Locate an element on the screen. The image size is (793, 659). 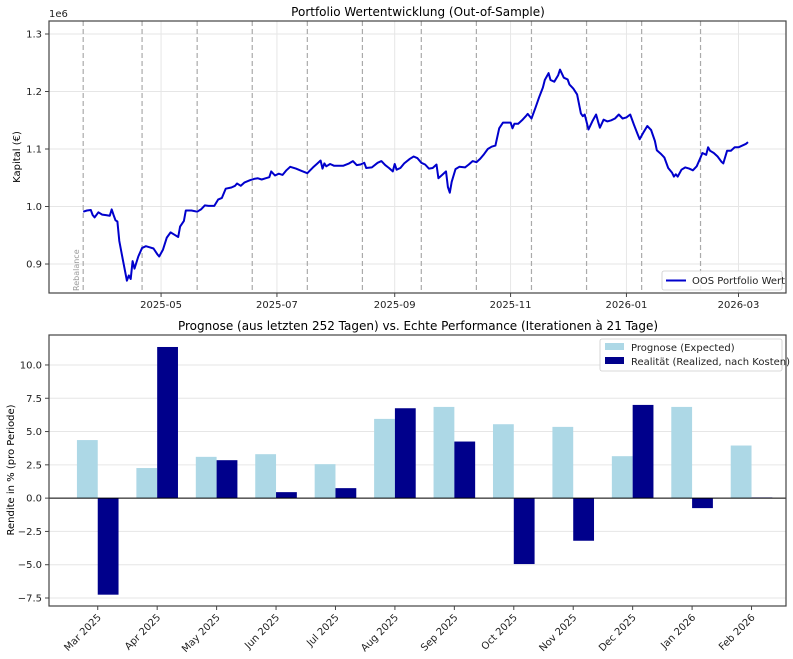
legend-label-realitaet: Realität (Realized, nach Kosten) is located at coordinates (710, 362).